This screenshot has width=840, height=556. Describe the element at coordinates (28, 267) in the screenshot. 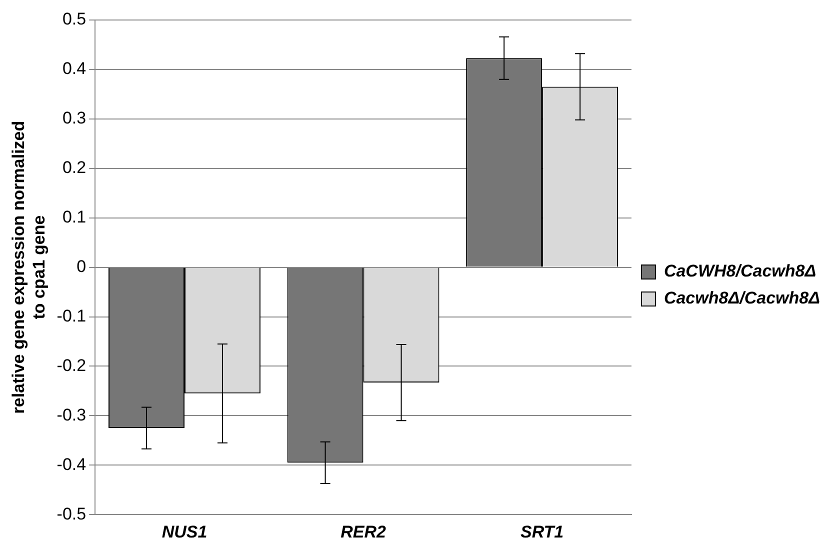

I see `y-axis-title: relative gene expression normalized to cpa1 gene` at that location.